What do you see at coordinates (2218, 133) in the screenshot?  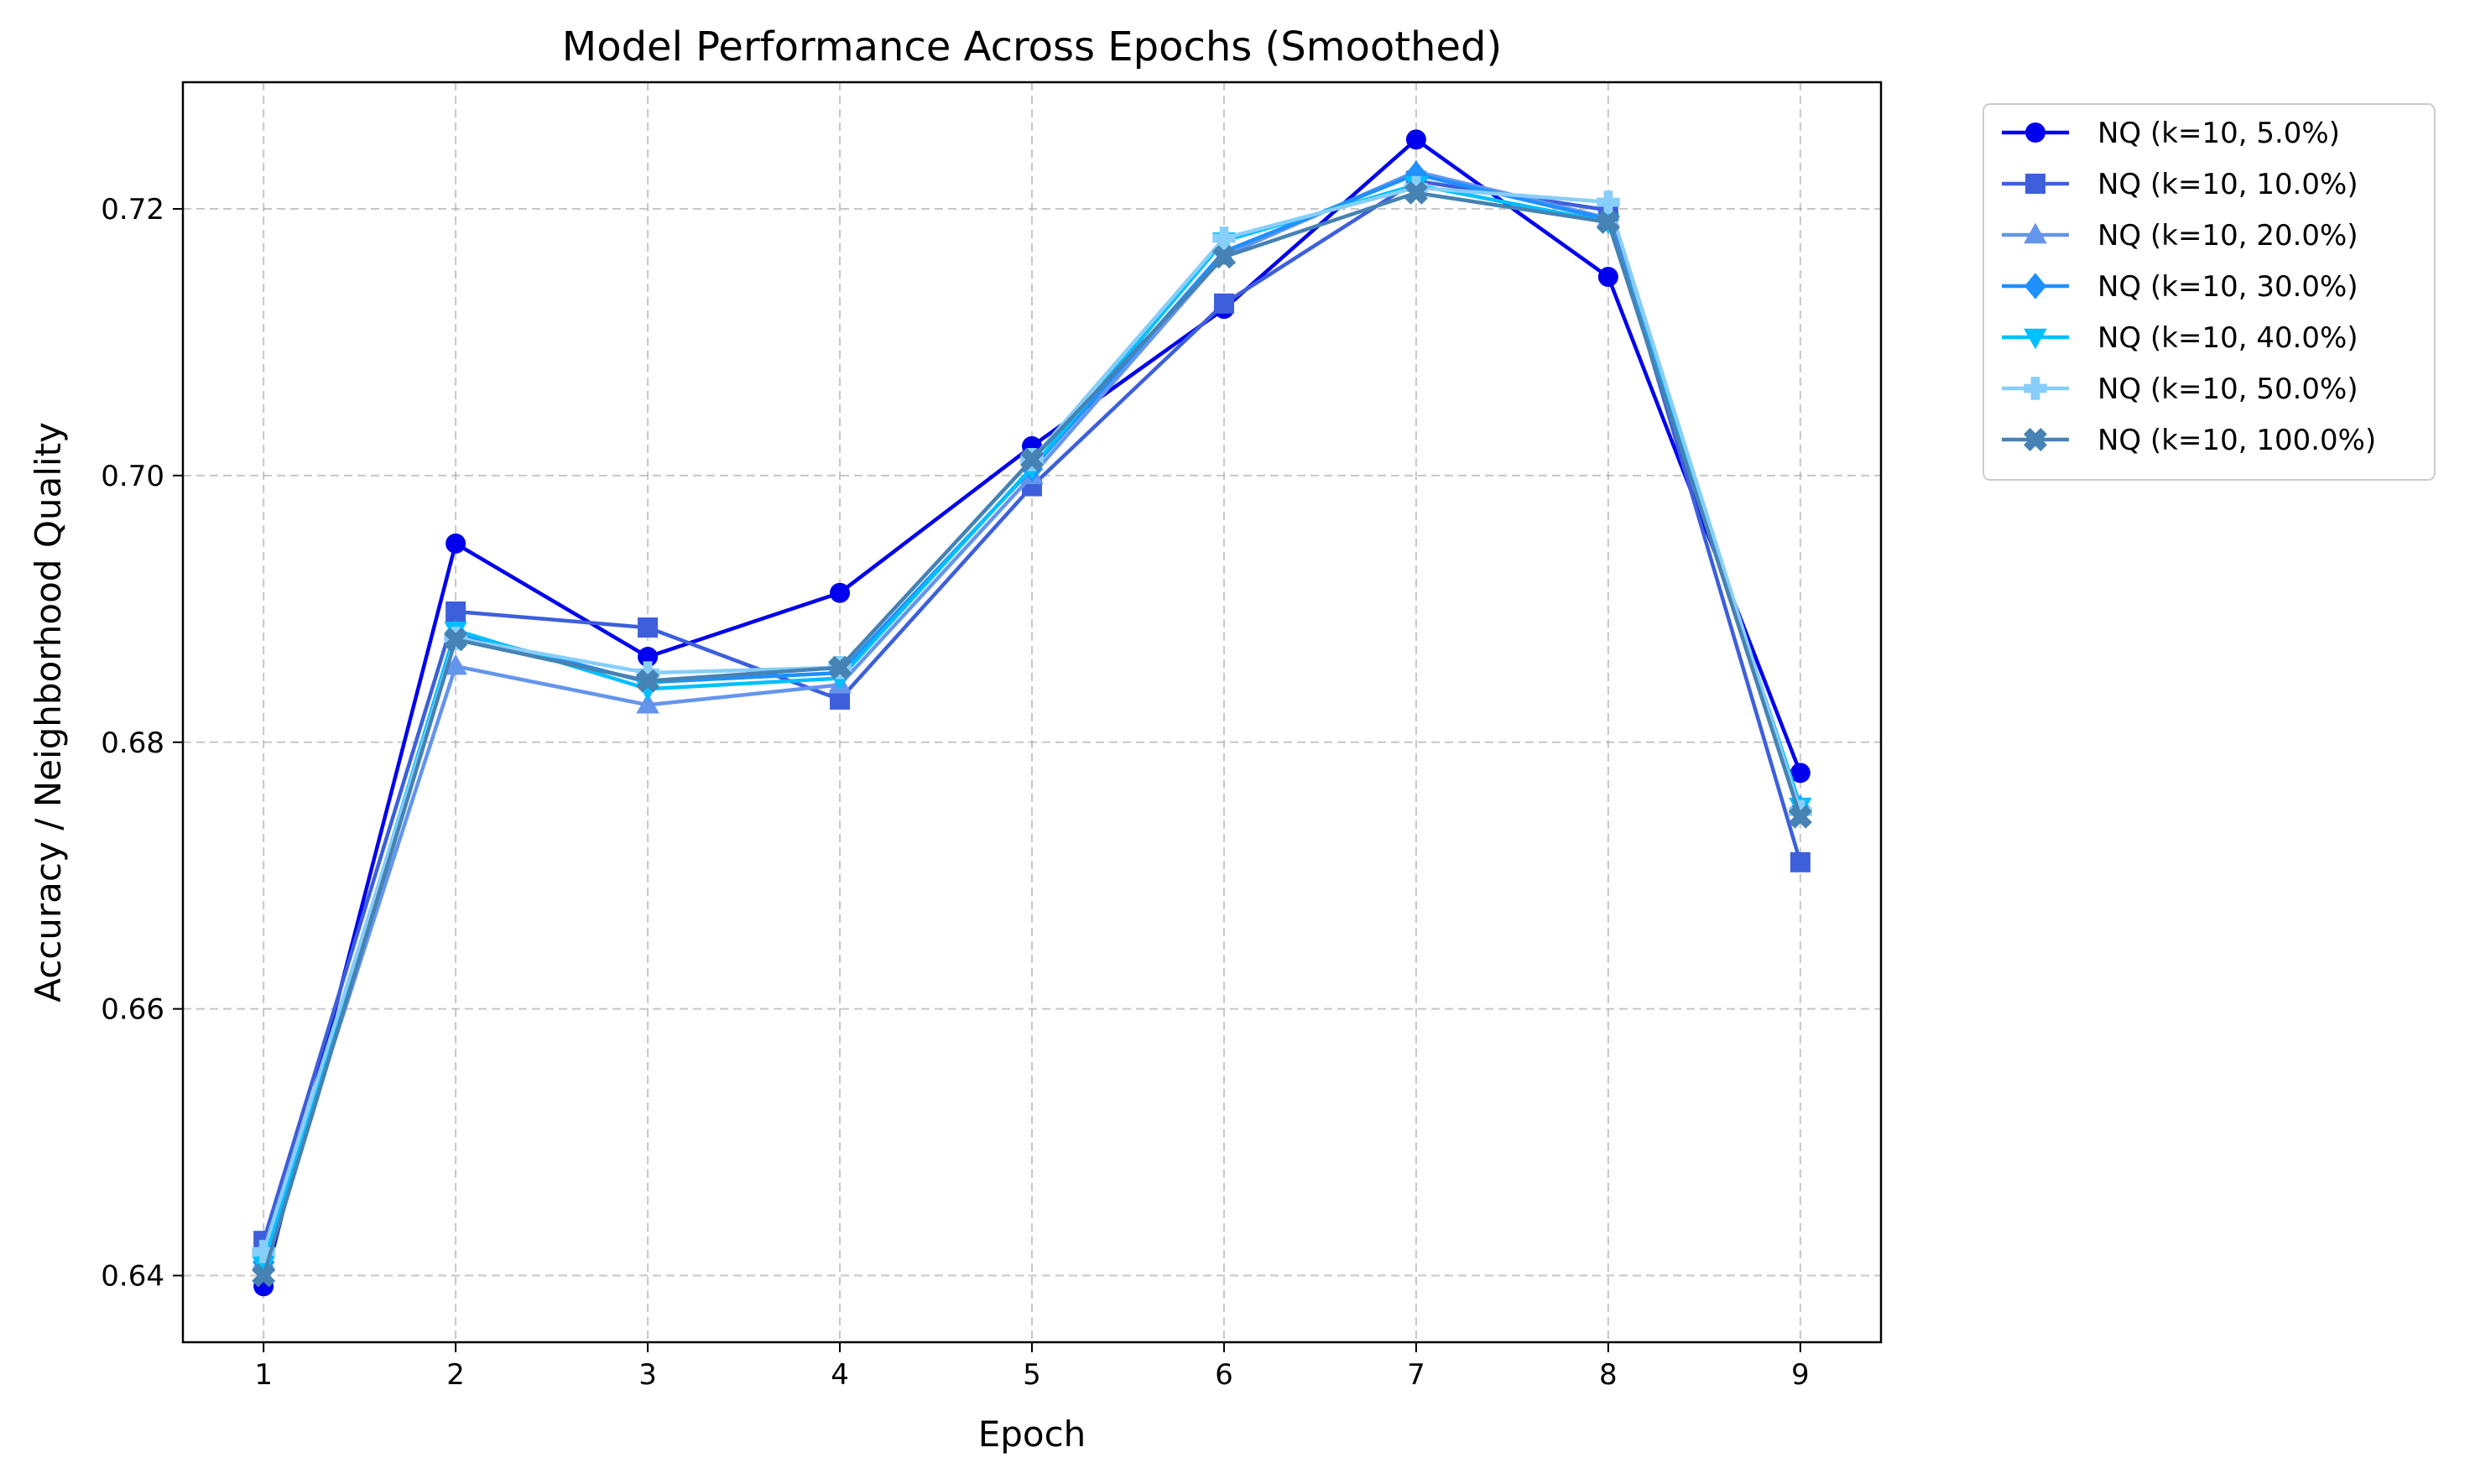 I see `legend-label: NQ (k=10, 5.0%)` at bounding box center [2218, 133].